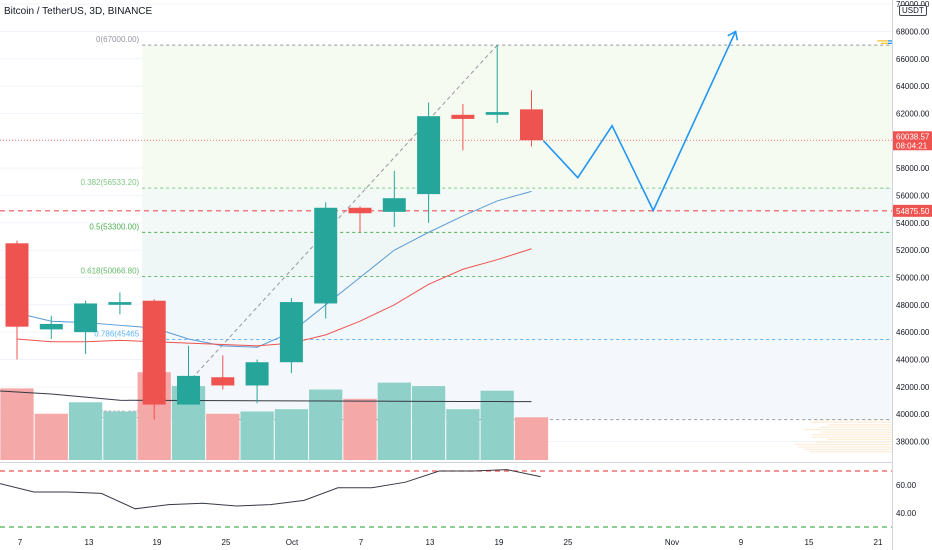 The height and width of the screenshot is (550, 932). What do you see at coordinates (913, 441) in the screenshot?
I see `price-tick-label: 38000.00` at bounding box center [913, 441].